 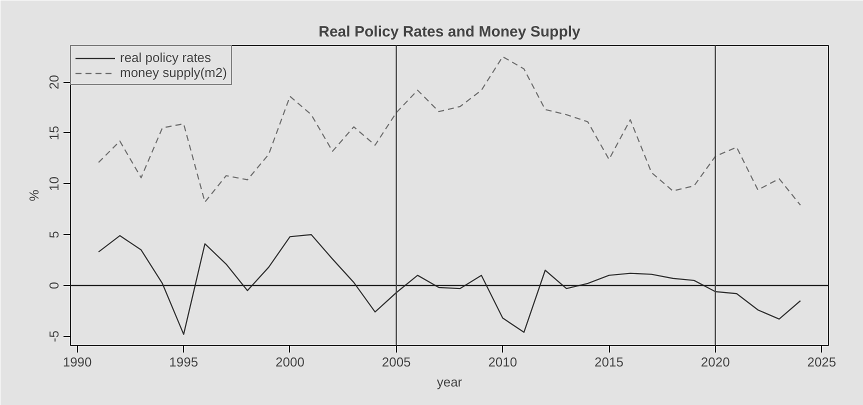 What do you see at coordinates (34, 195) in the screenshot?
I see `y-axis-title: %` at bounding box center [34, 195].